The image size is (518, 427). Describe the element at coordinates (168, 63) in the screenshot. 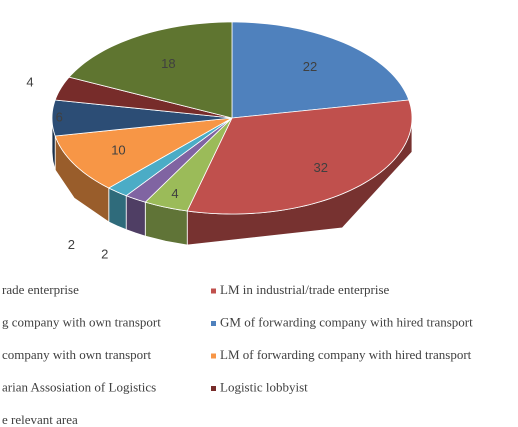

I see `data-label: 18` at that location.